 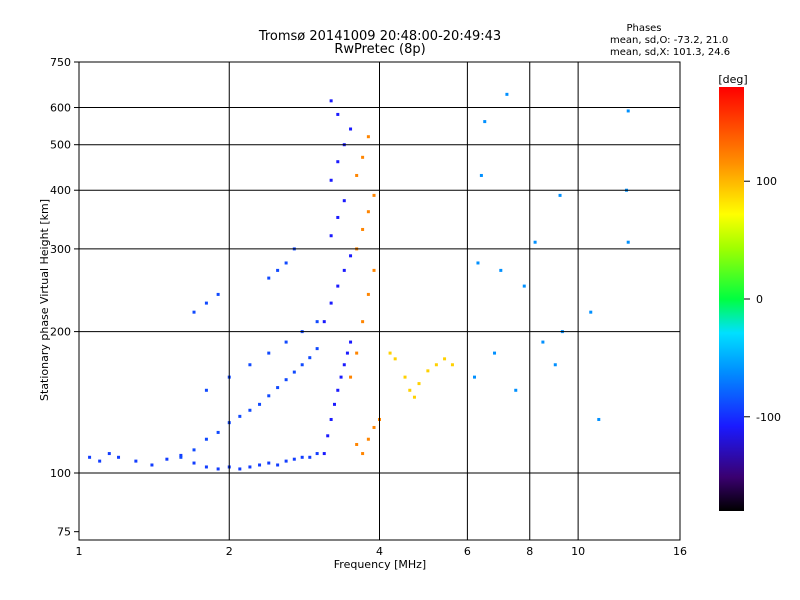 What do you see at coordinates (229, 551) in the screenshot?
I see `x-tick-label: 2` at bounding box center [229, 551].